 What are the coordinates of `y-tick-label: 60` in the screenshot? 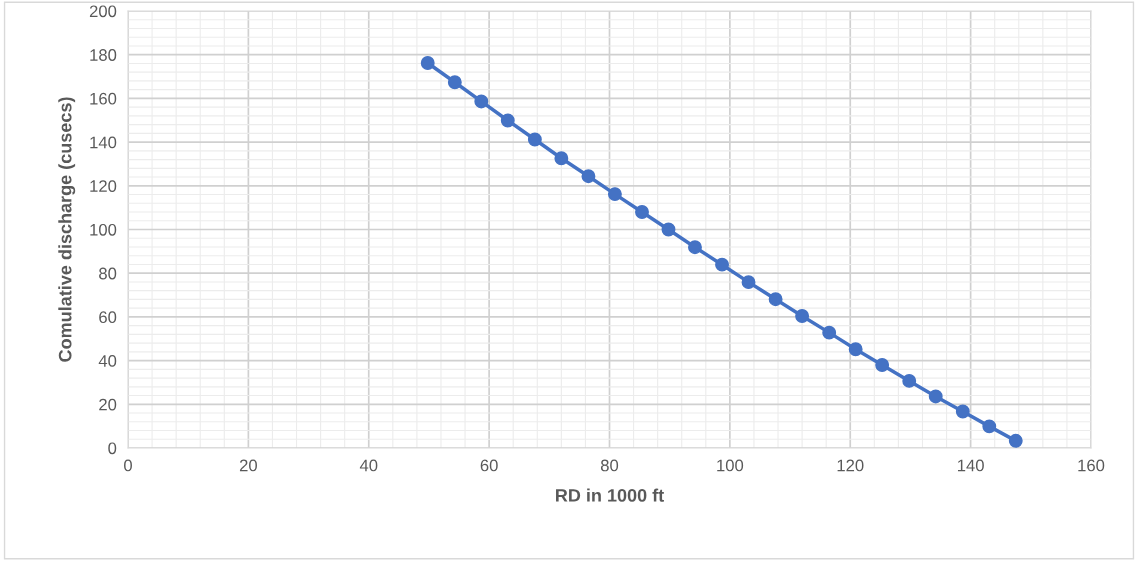 It's located at (108, 317).